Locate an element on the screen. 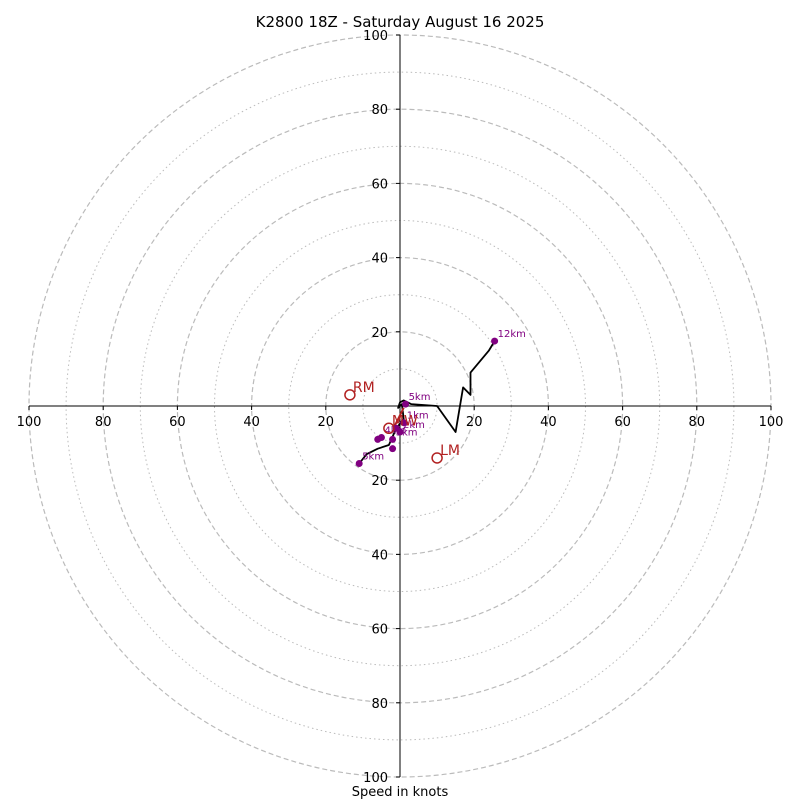 This screenshot has height=800, width=800. storm-motion-vector is located at coordinates (399, 417).